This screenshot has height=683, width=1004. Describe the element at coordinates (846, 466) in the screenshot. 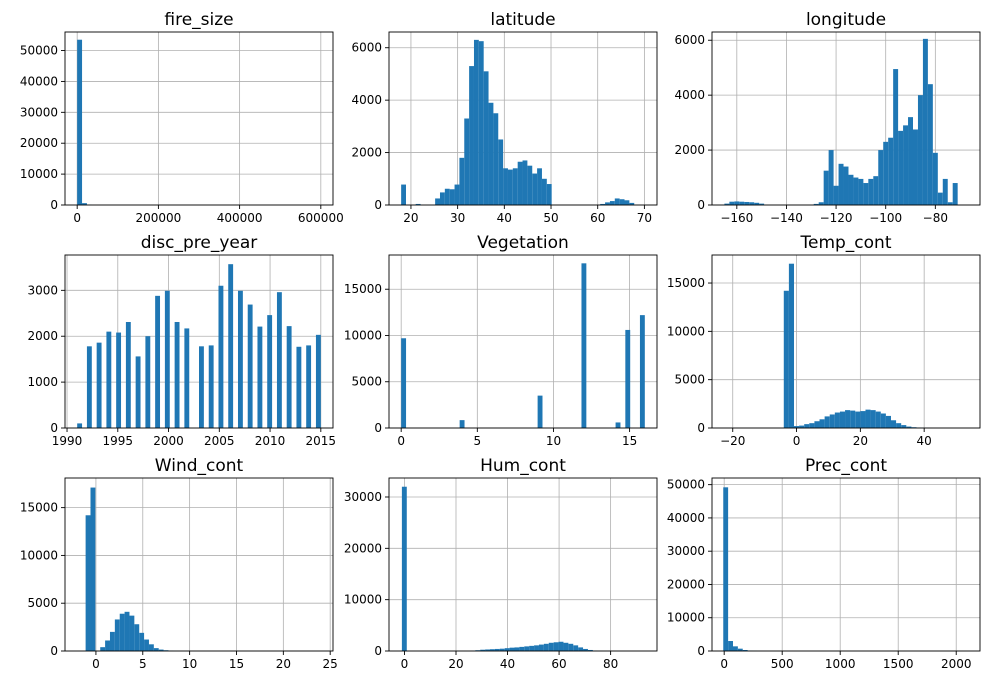

I see `panel-title: Prec_cont` at that location.